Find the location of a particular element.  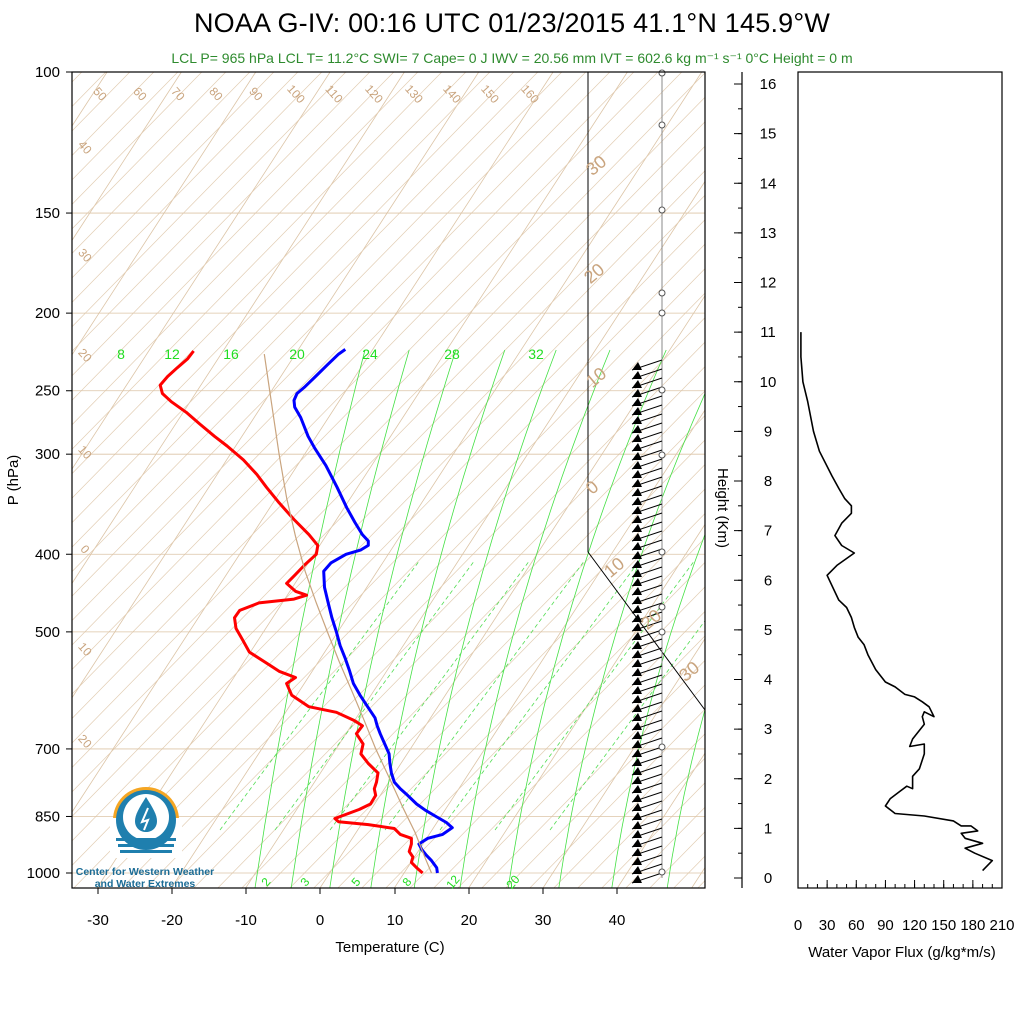

flux-x-tick-label: 0 is located at coordinates (798, 925).